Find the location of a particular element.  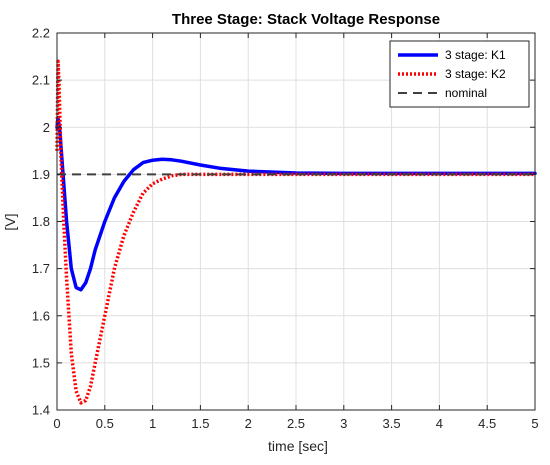

chart-title: Three Stage: Stack Voltage Response is located at coordinates (306, 19).